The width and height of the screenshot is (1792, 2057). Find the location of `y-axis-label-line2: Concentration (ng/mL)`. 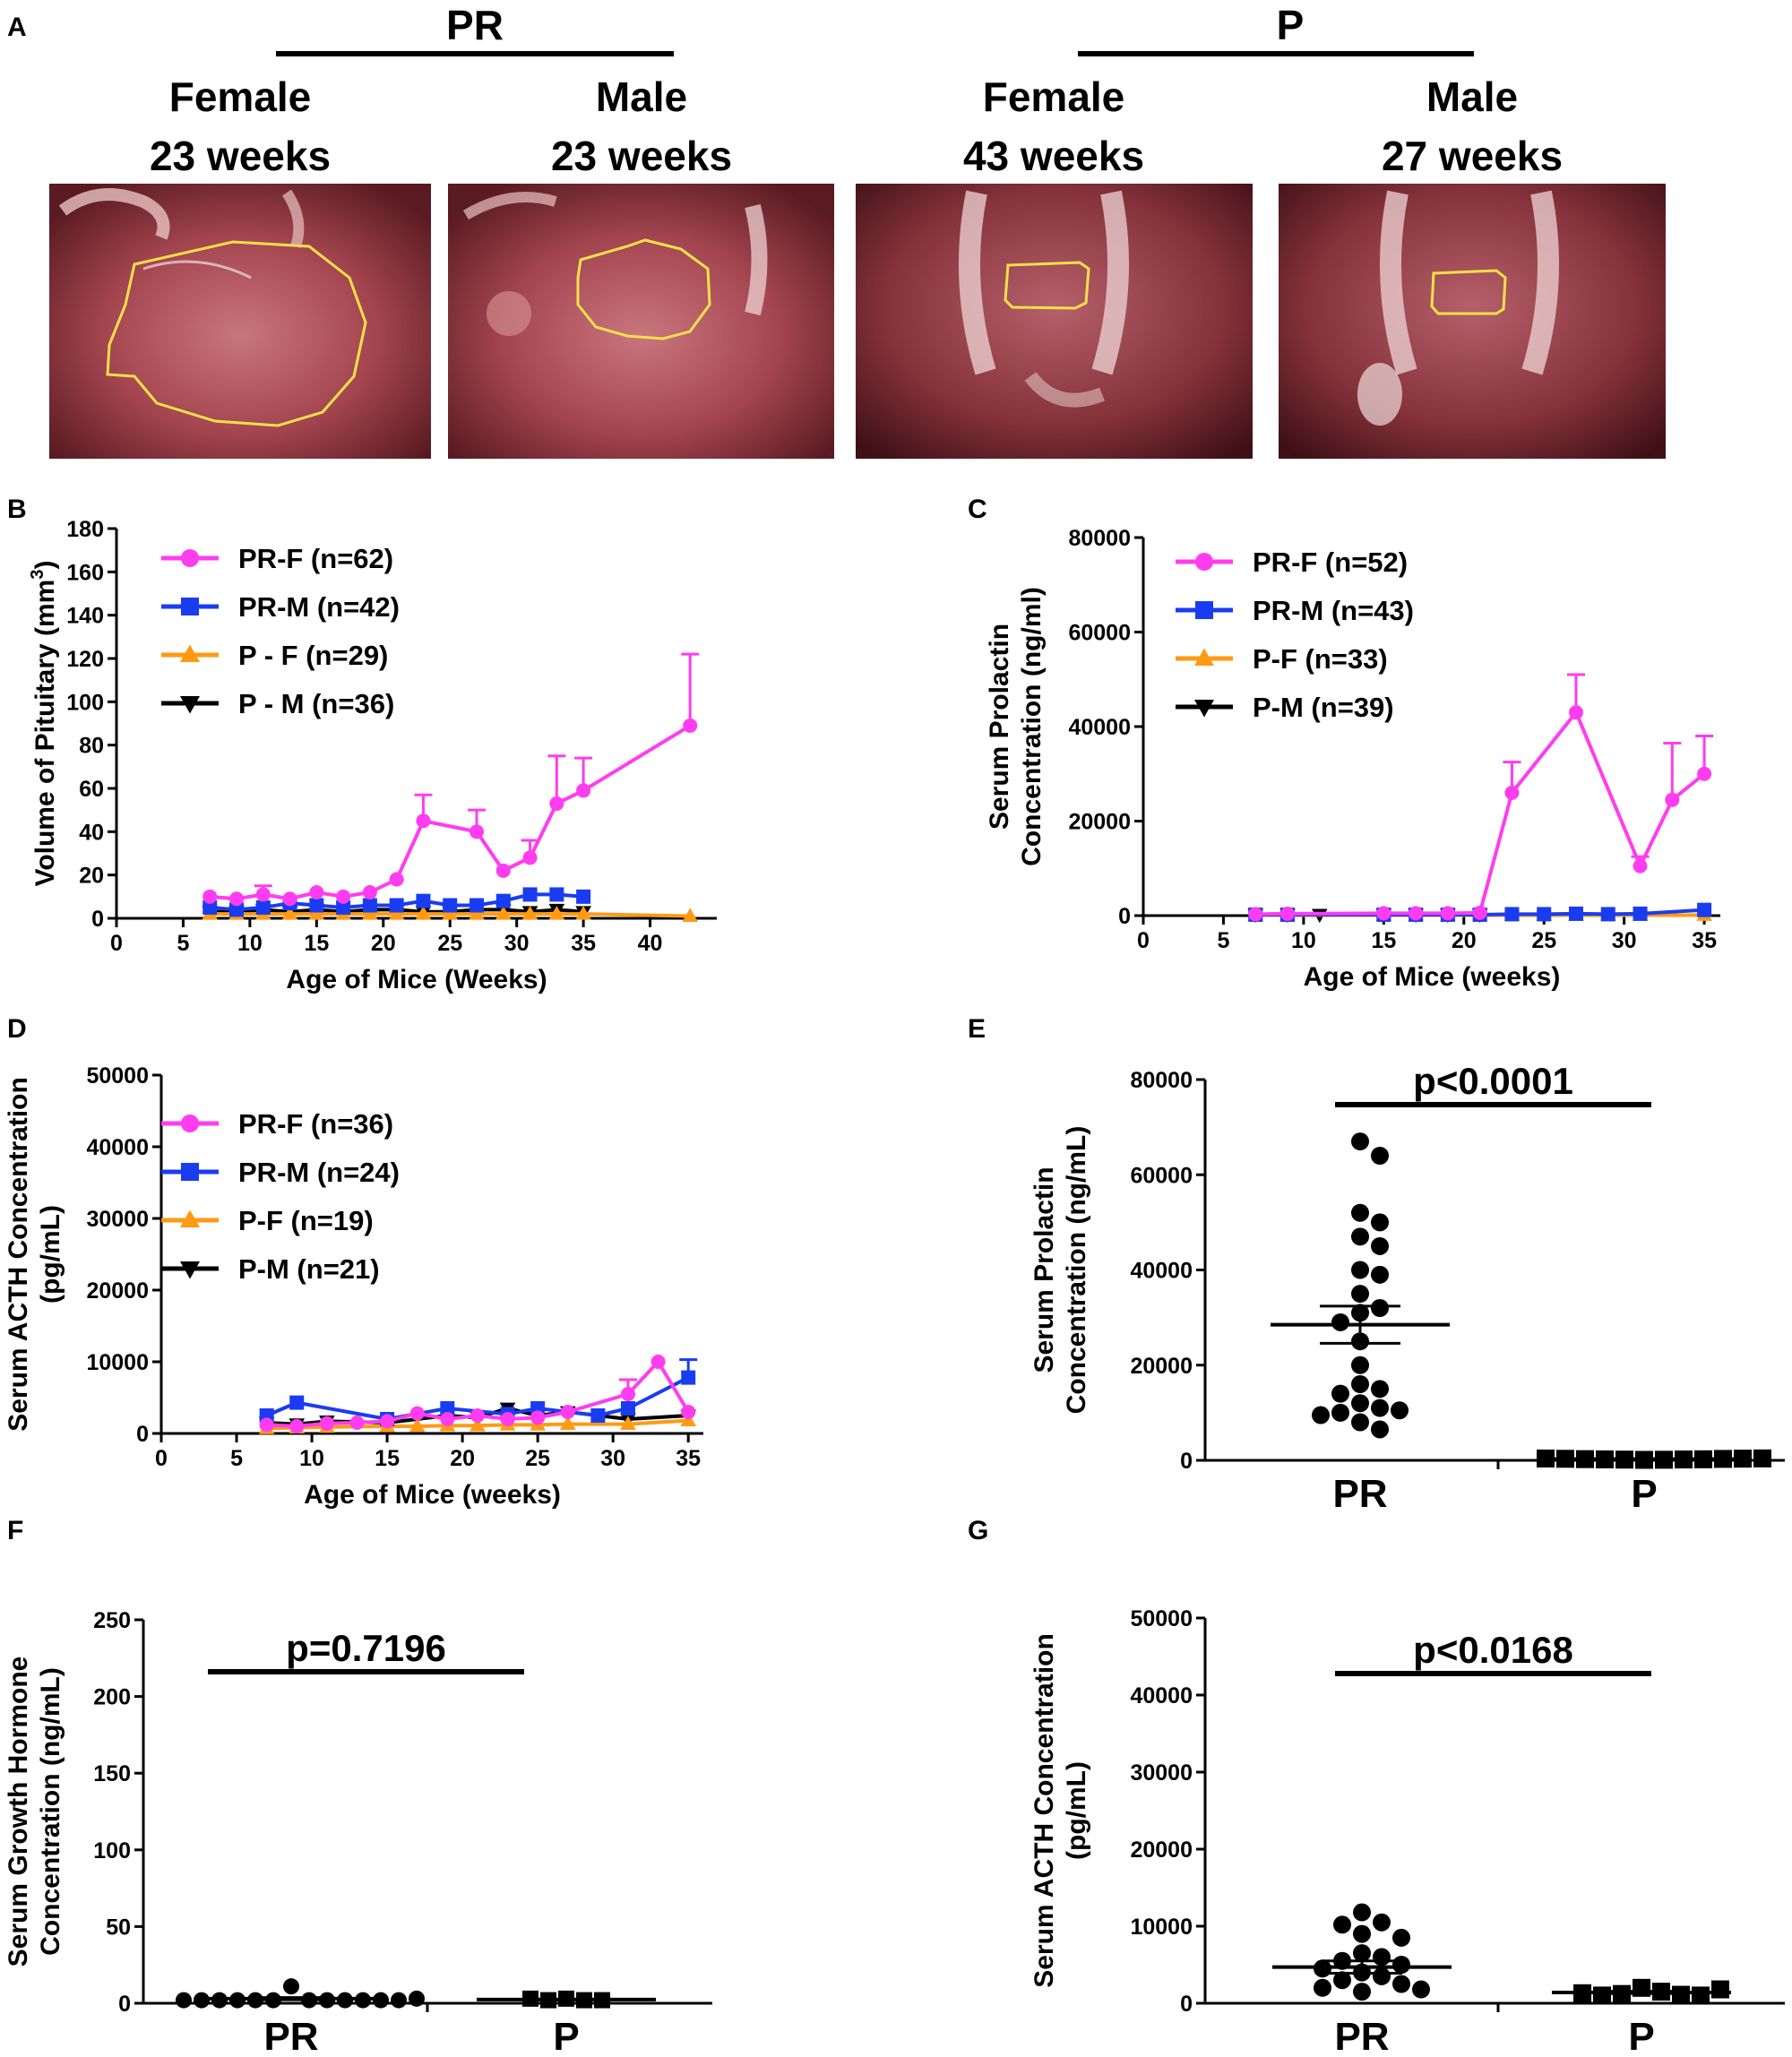

y-axis-label-line2: Concentration (ng/mL) is located at coordinates (1076, 1270).